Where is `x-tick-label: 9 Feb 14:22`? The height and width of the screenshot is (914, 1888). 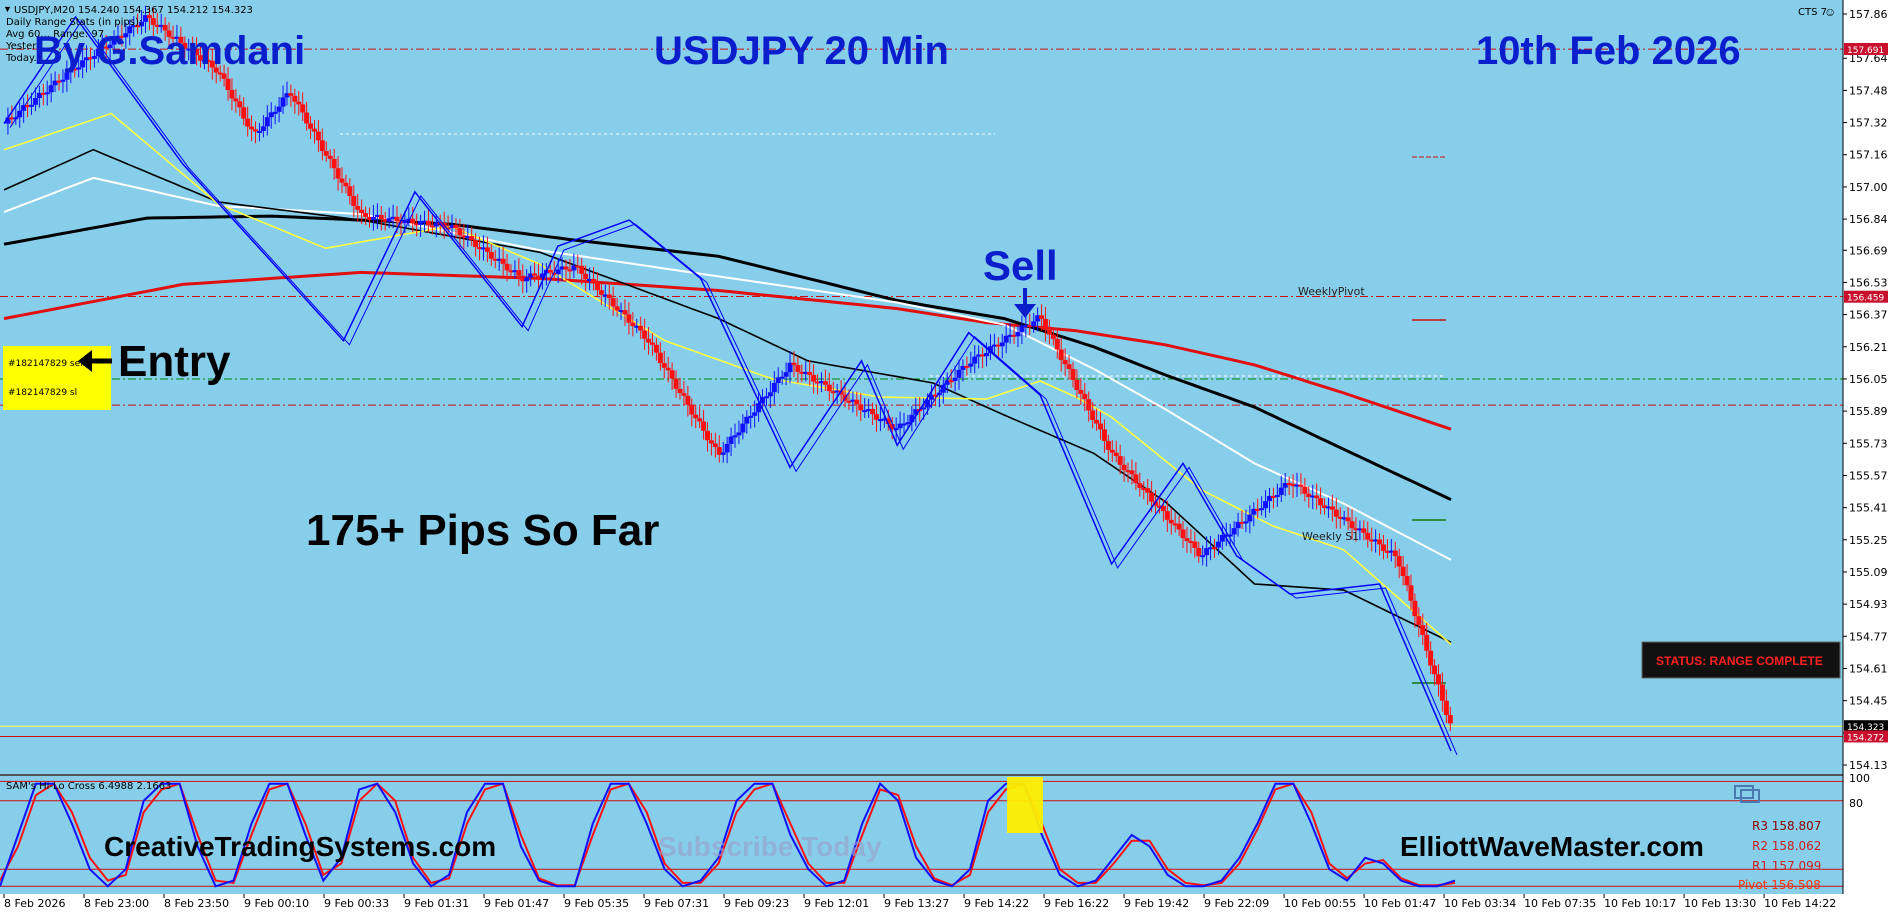 x-tick-label: 9 Feb 14:22 is located at coordinates (996, 903).